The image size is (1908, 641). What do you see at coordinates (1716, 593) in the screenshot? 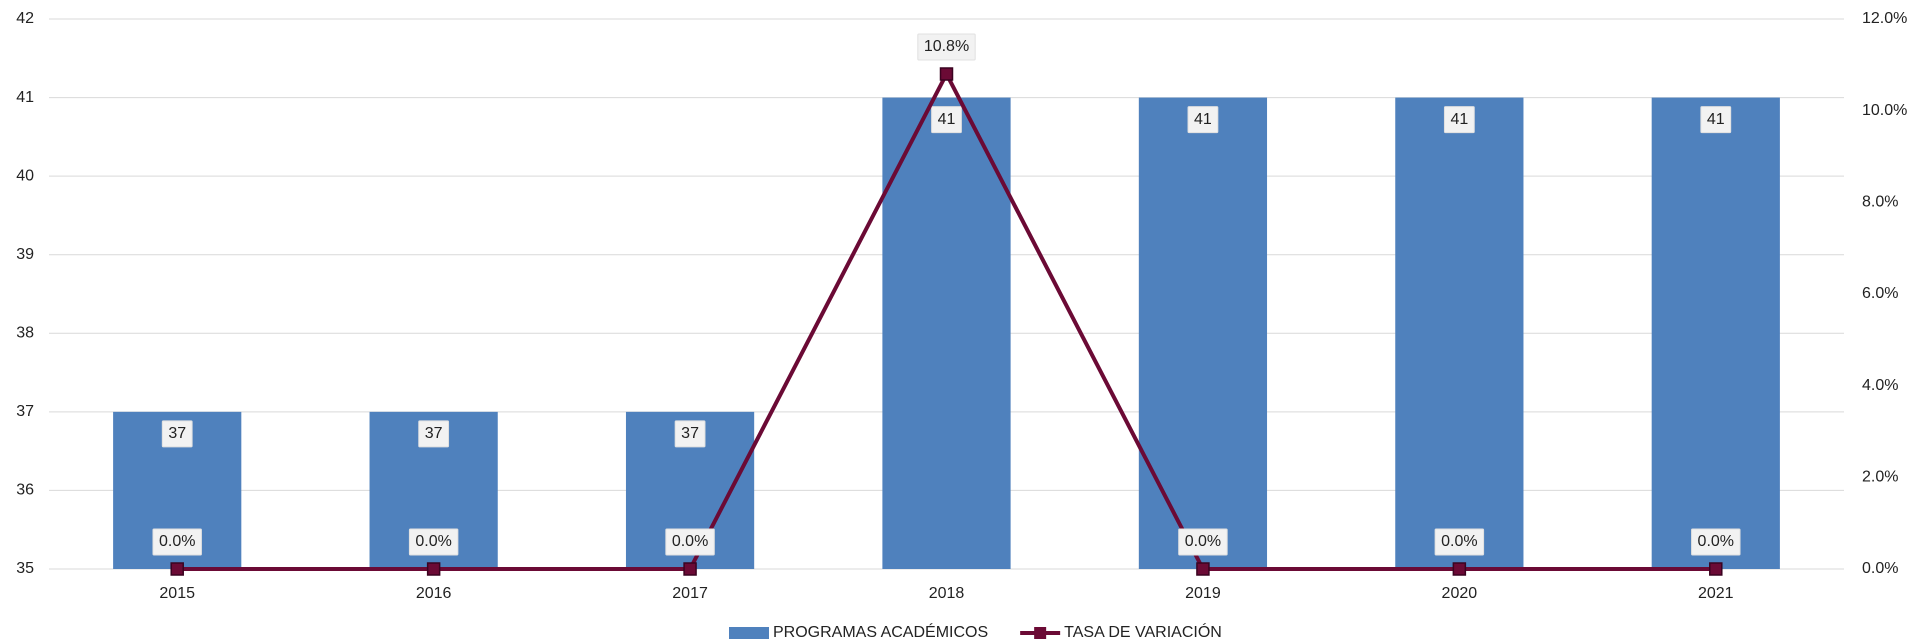
I see `x-tick-label: 2021` at bounding box center [1716, 593].